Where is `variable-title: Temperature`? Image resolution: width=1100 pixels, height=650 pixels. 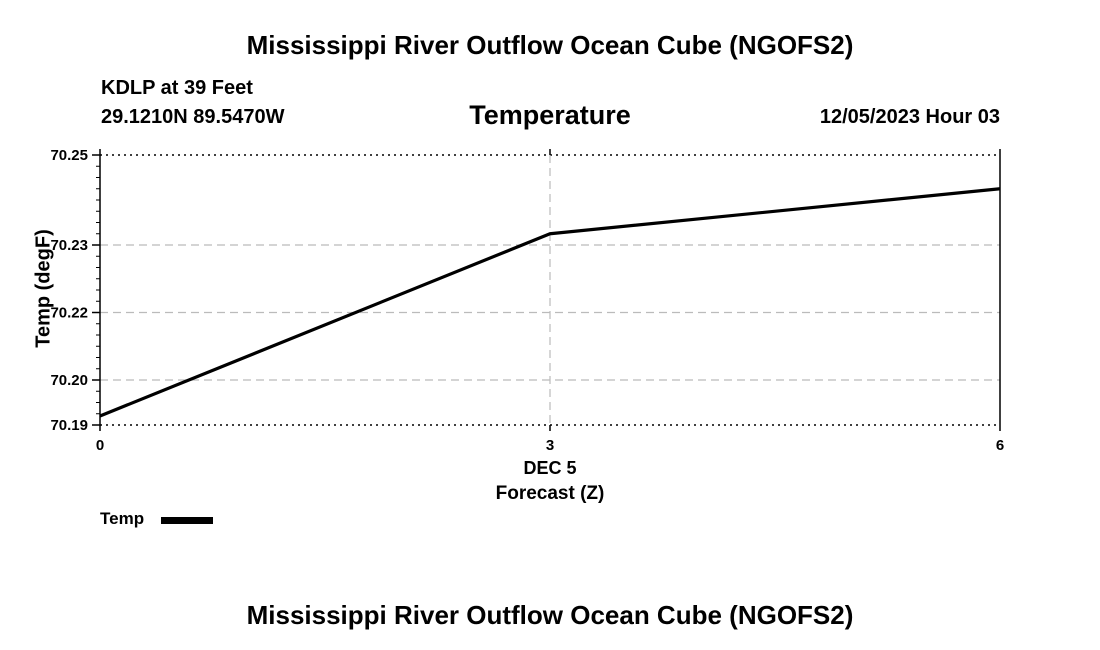
variable-title: Temperature is located at coordinates (550, 115).